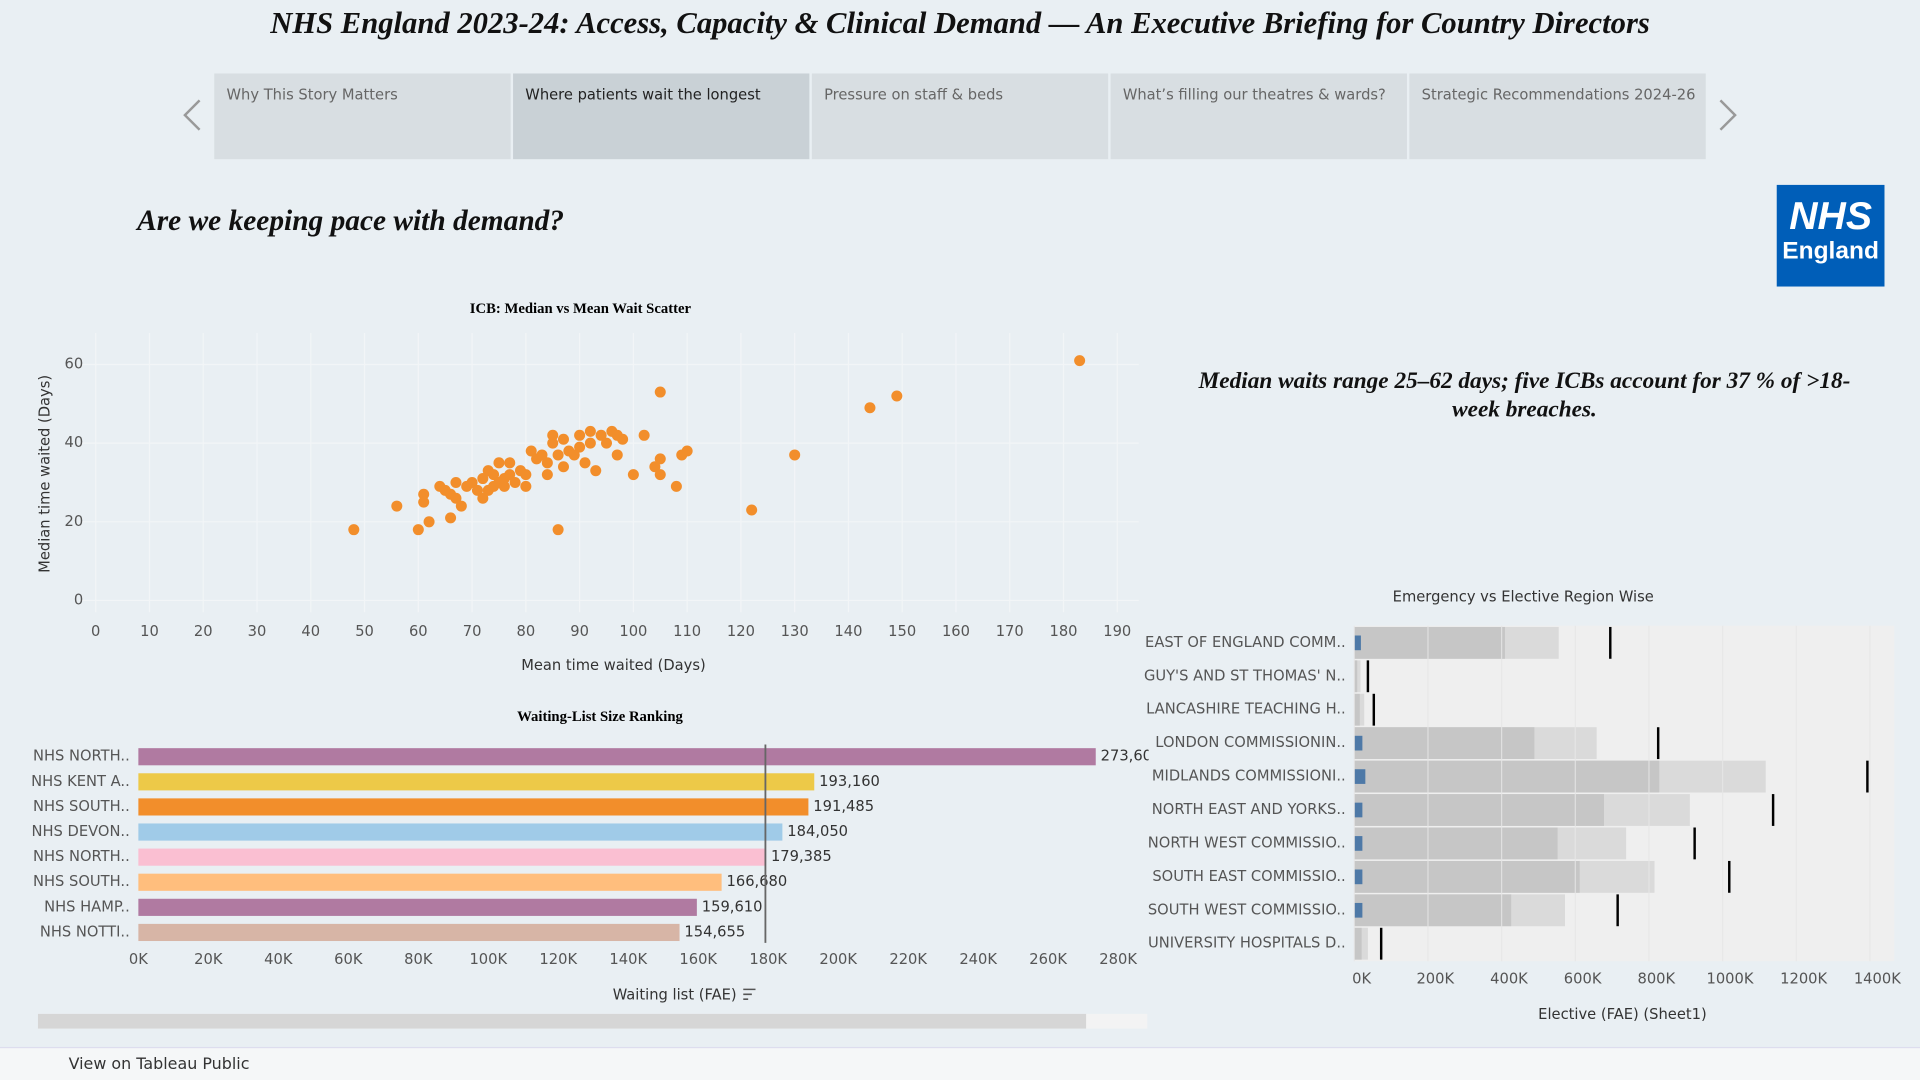 This screenshot has width=1920, height=1080. What do you see at coordinates (902, 631) in the screenshot?
I see `x-tick-label: 150` at bounding box center [902, 631].